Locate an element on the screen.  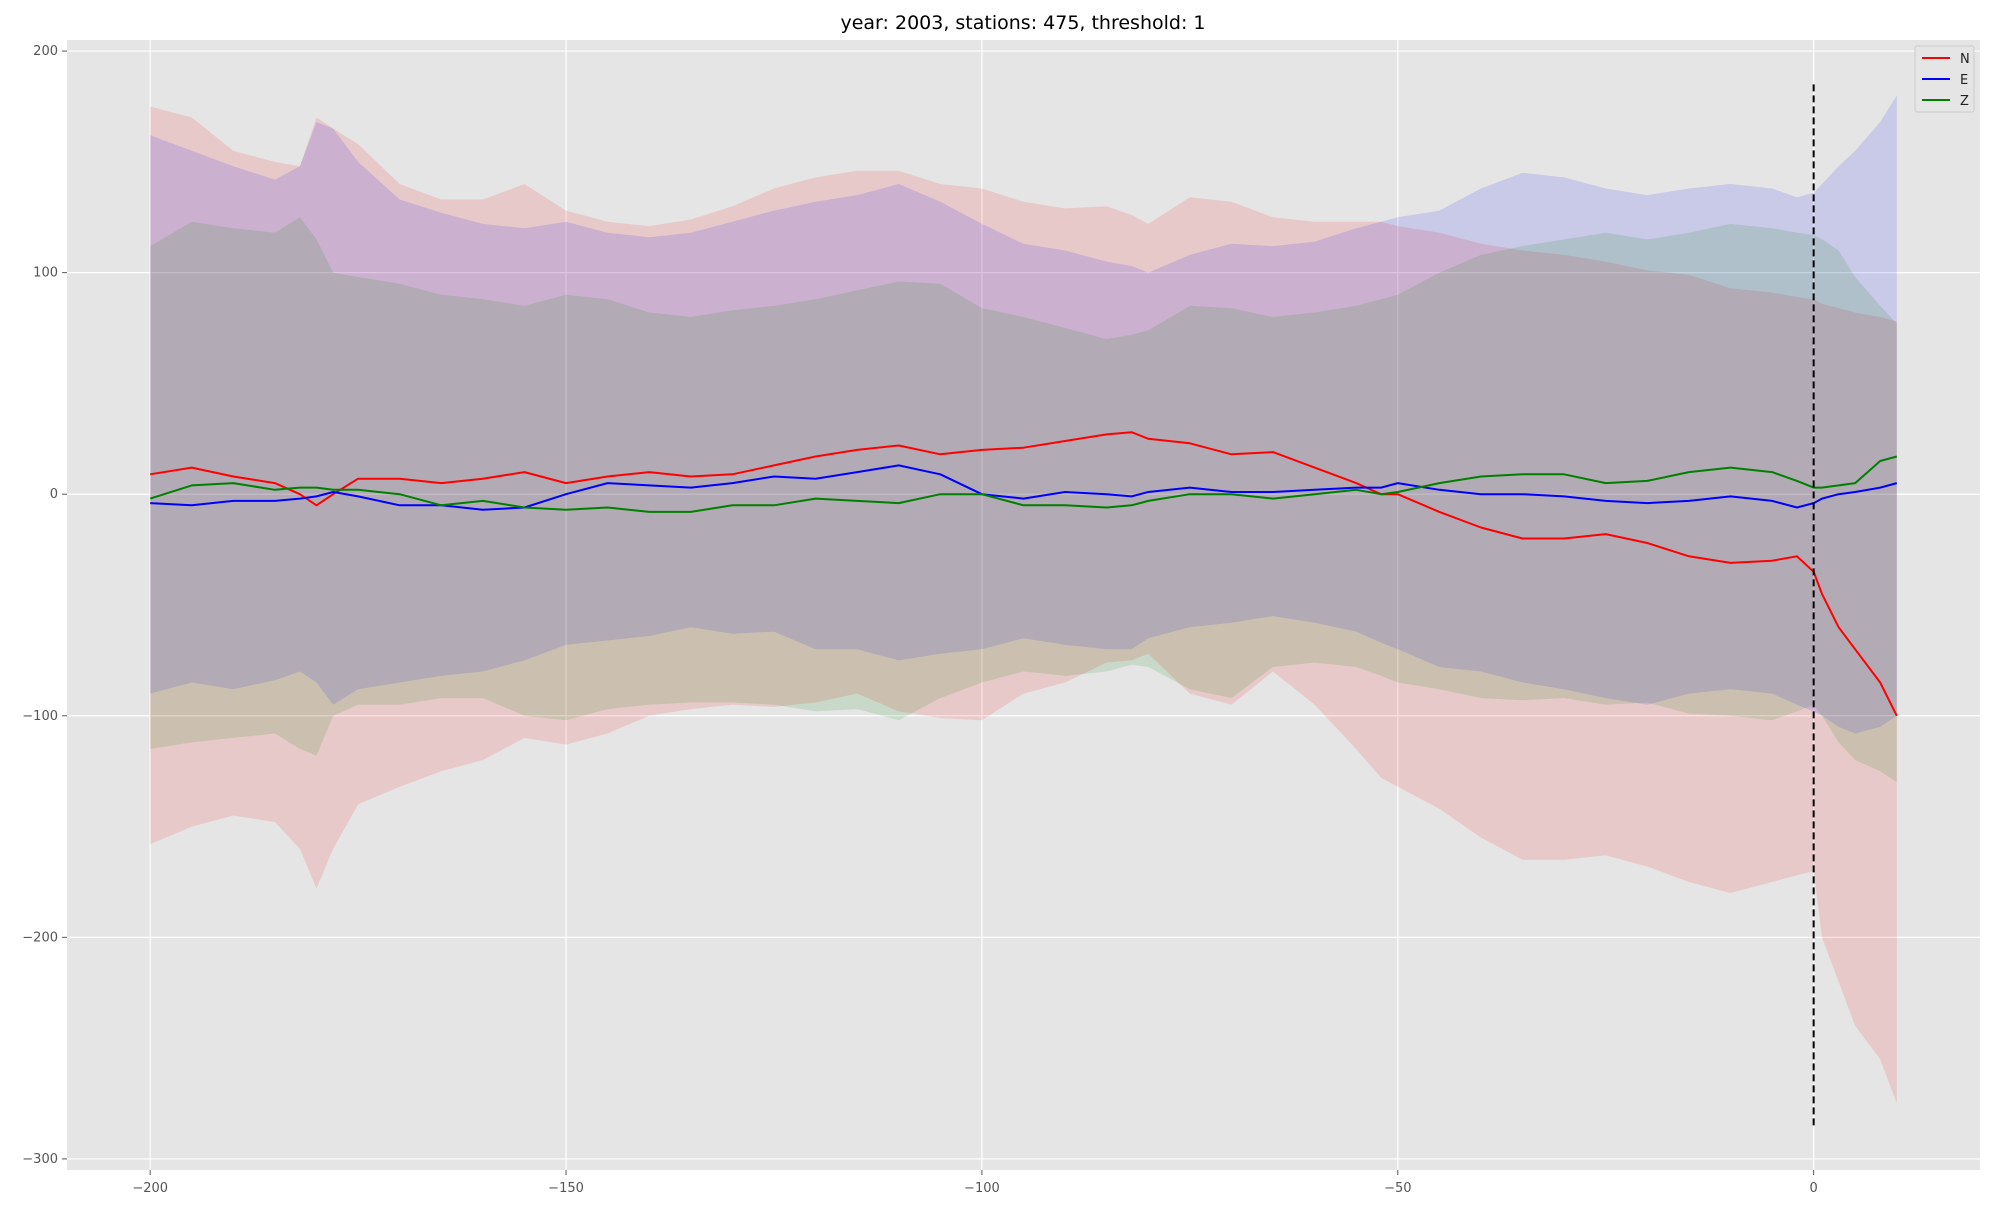
x-tick-label: −150 is located at coordinates (566, 1188).